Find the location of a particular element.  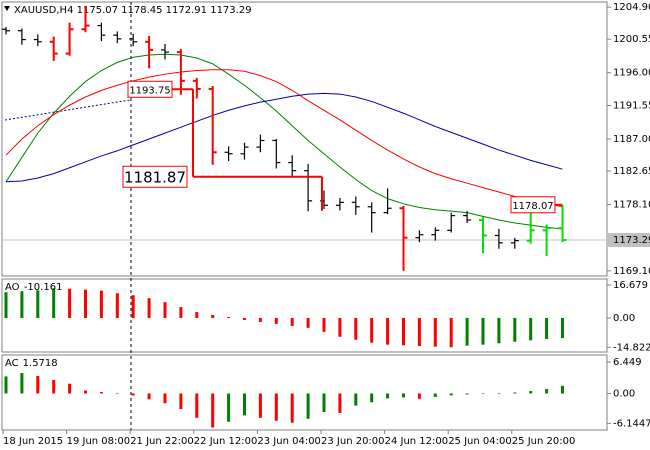

y-tick-label: 1191.55 is located at coordinates (631, 105).